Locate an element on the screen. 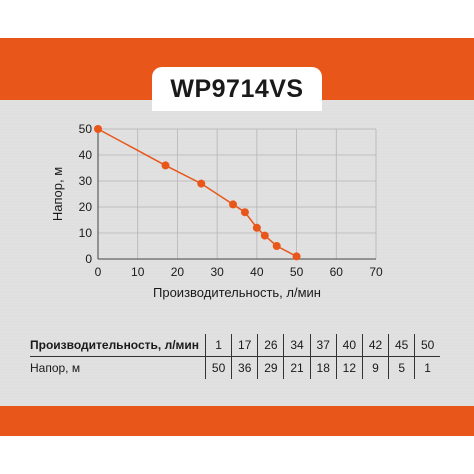 Image resolution: width=474 pixels, height=474 pixels. y-tick-label: 40 is located at coordinates (86, 155).